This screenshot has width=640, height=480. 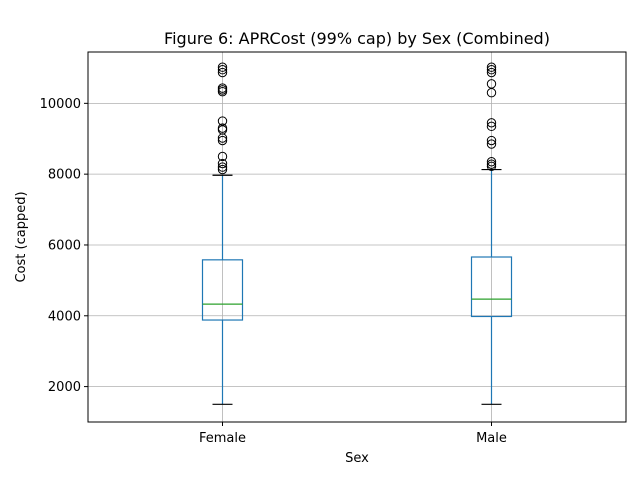 What do you see at coordinates (64, 316) in the screenshot?
I see `y-tick-label: 4000` at bounding box center [64, 316].